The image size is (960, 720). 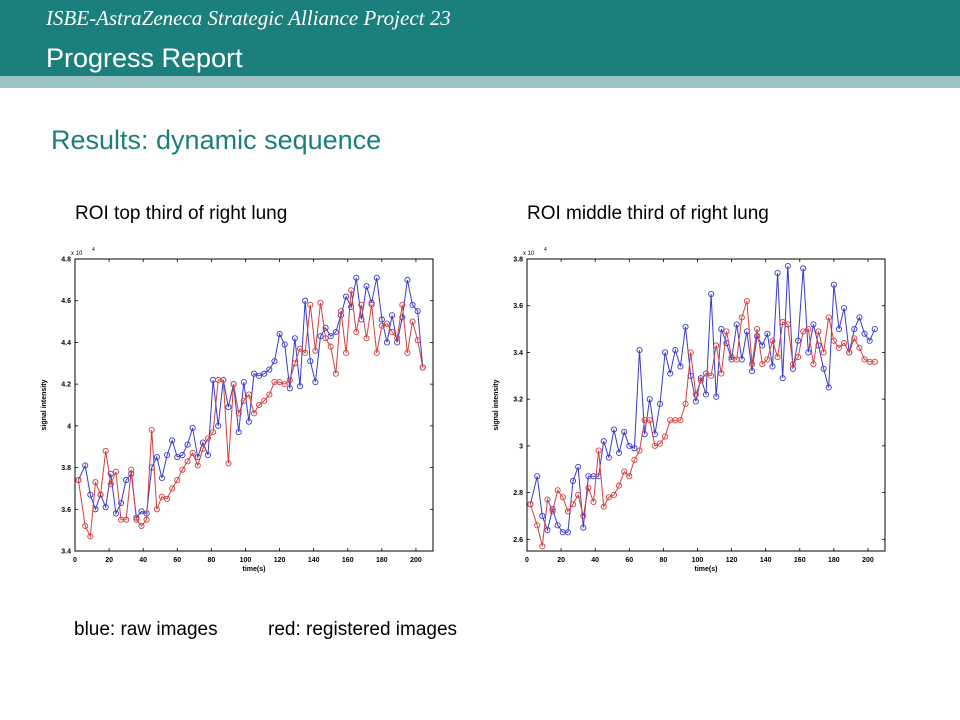 What do you see at coordinates (480, 82) in the screenshot?
I see `header-stripe` at bounding box center [480, 82].